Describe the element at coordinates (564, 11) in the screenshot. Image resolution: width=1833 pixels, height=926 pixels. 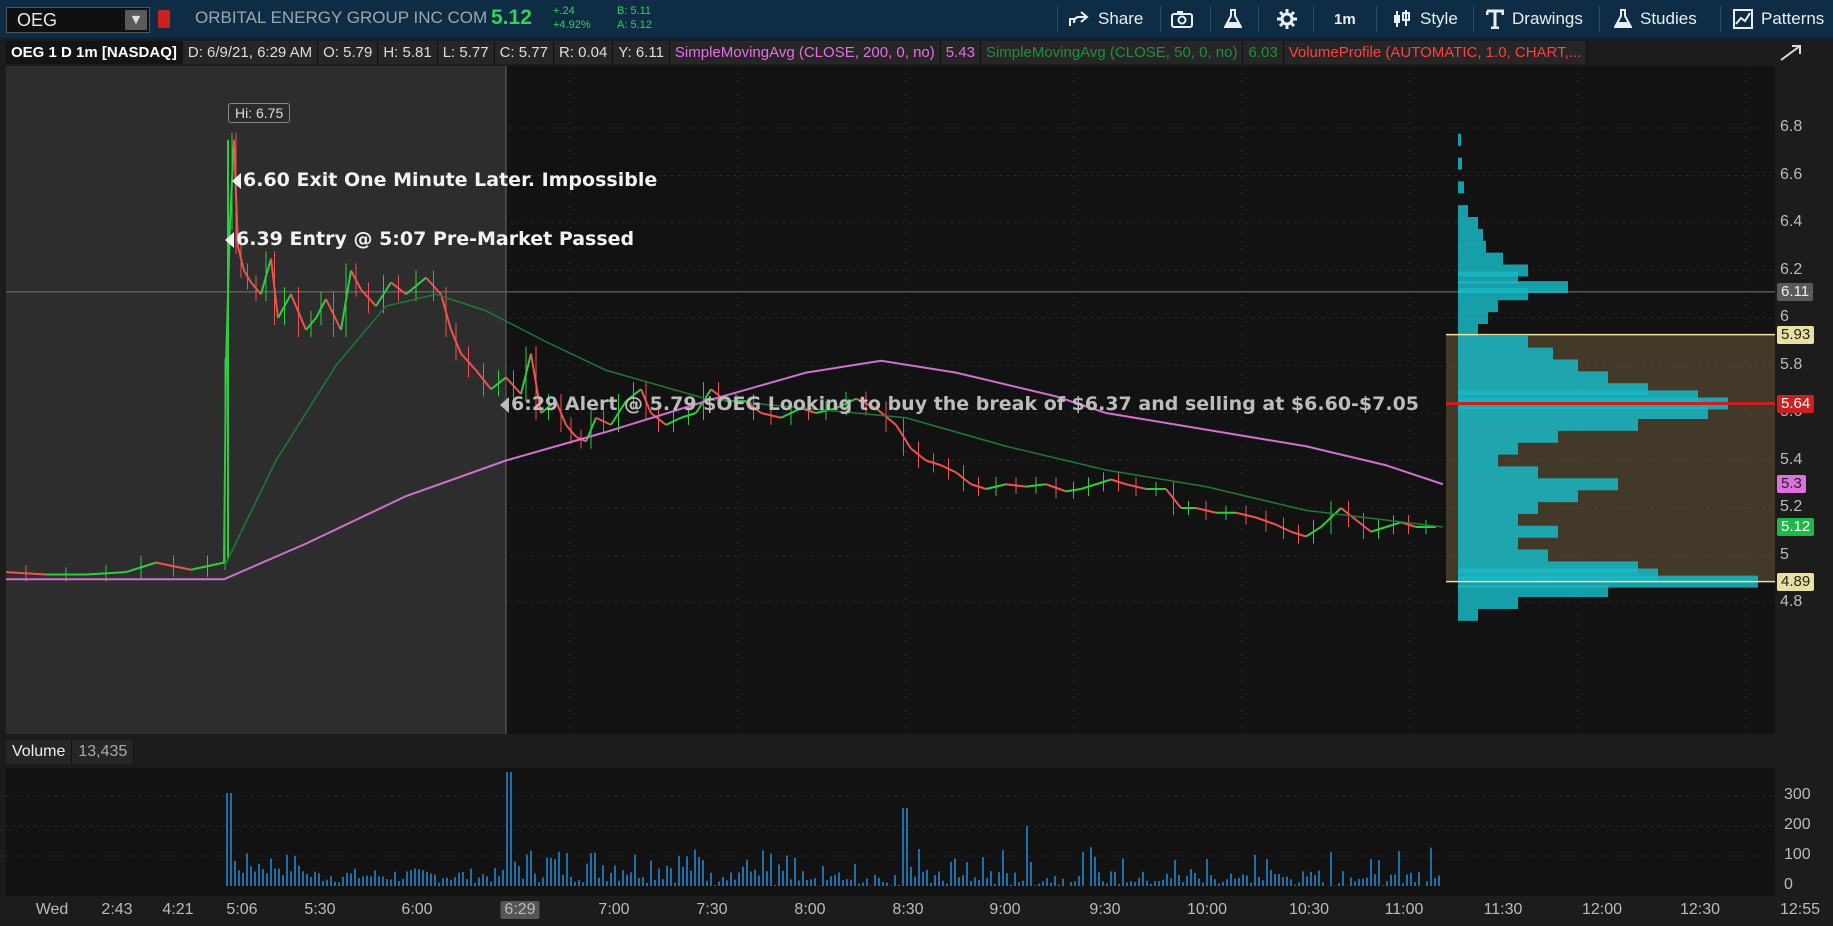
I see `change-absolute: +.24` at that location.